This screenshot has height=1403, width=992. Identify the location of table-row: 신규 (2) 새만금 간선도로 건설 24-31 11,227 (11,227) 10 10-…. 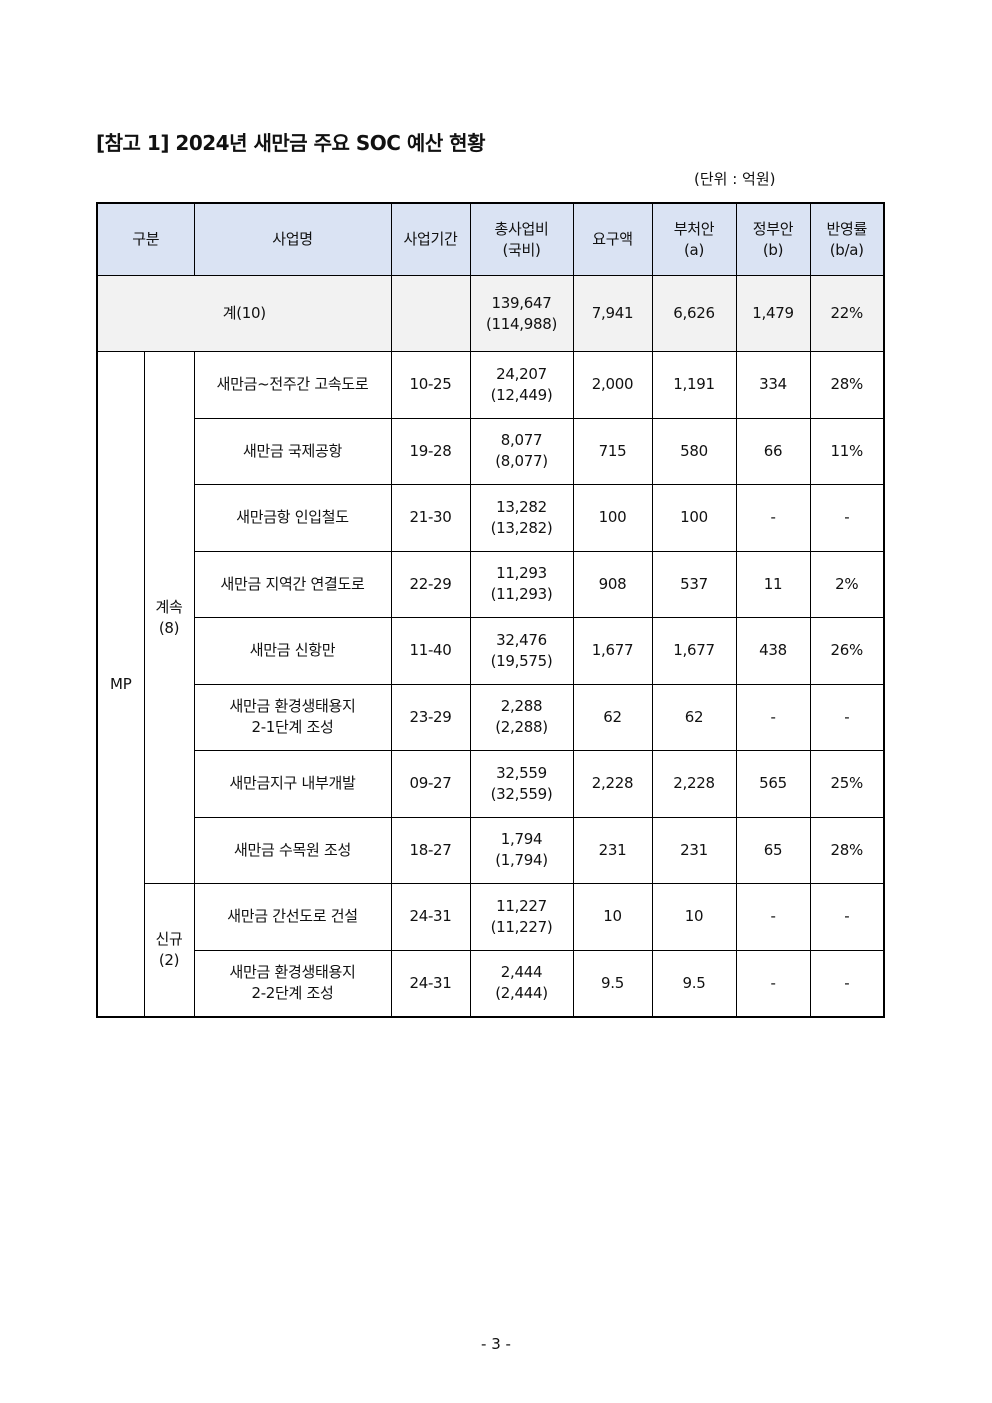
(491, 950).